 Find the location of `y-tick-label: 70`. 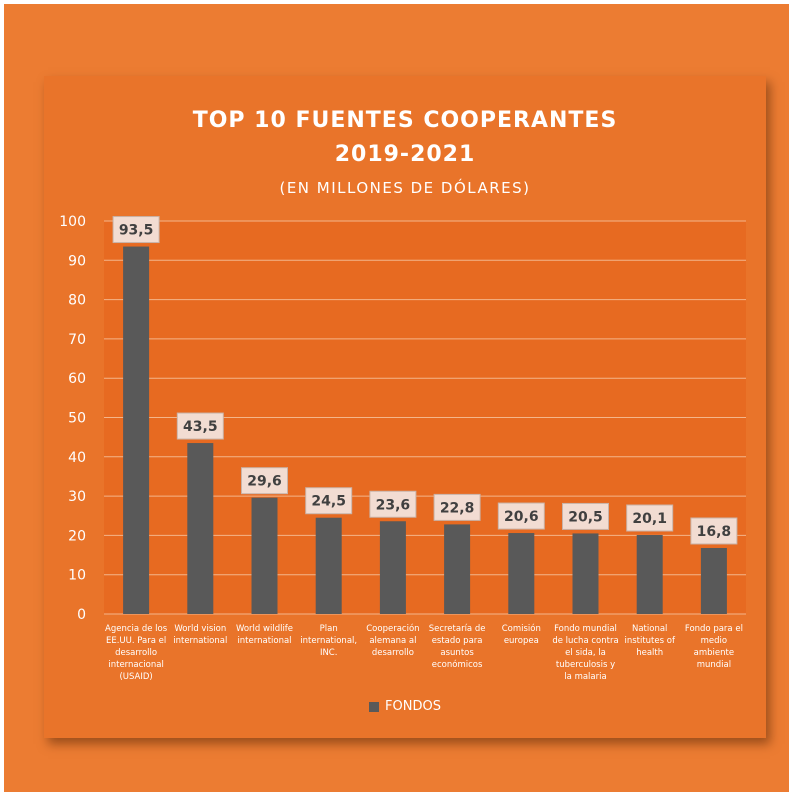

y-tick-label: 70 is located at coordinates (77, 340).